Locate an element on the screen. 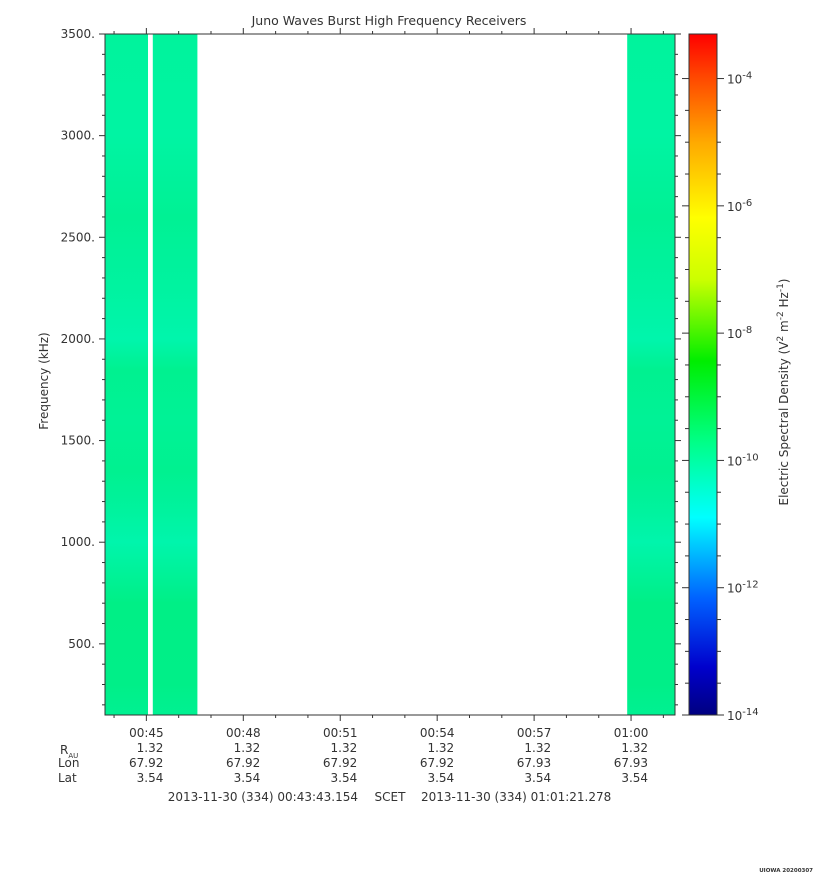 This screenshot has height=880, width=815. y-tick-label: 1000. is located at coordinates (78, 542).